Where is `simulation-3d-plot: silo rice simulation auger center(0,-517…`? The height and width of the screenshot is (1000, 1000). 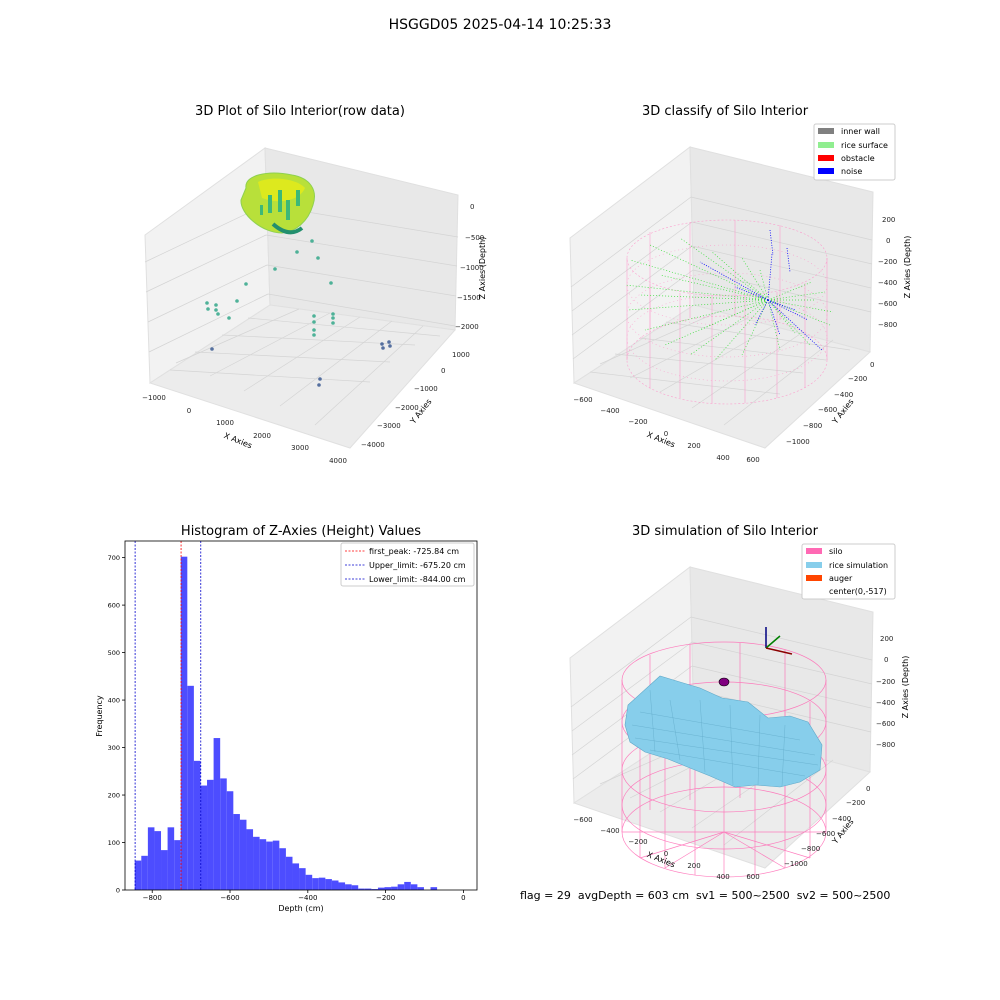
simulation-3d-plot: silo rice simulation auger center(0,-517… is located at coordinates (739, 711).